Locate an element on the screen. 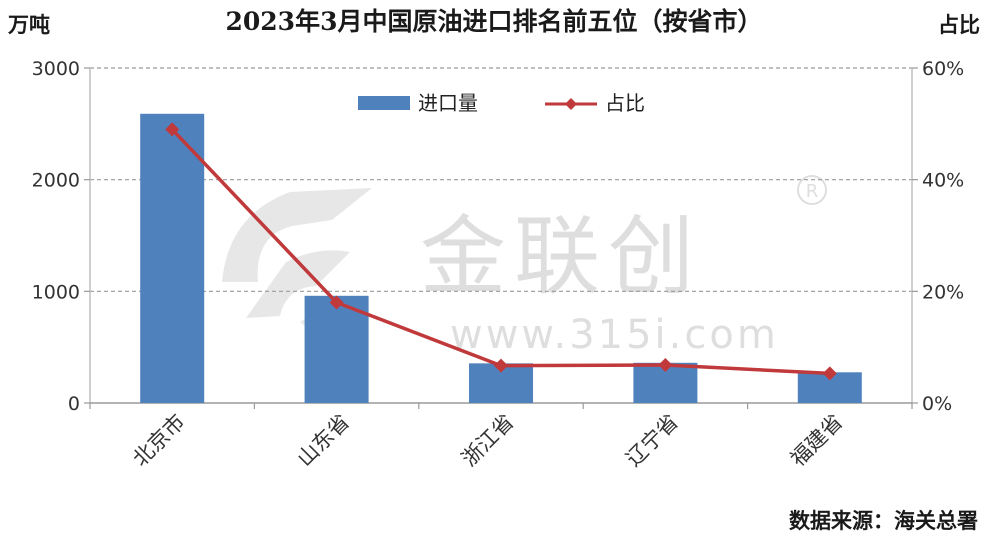  x-category-label: 浙江省 is located at coordinates (488, 441).